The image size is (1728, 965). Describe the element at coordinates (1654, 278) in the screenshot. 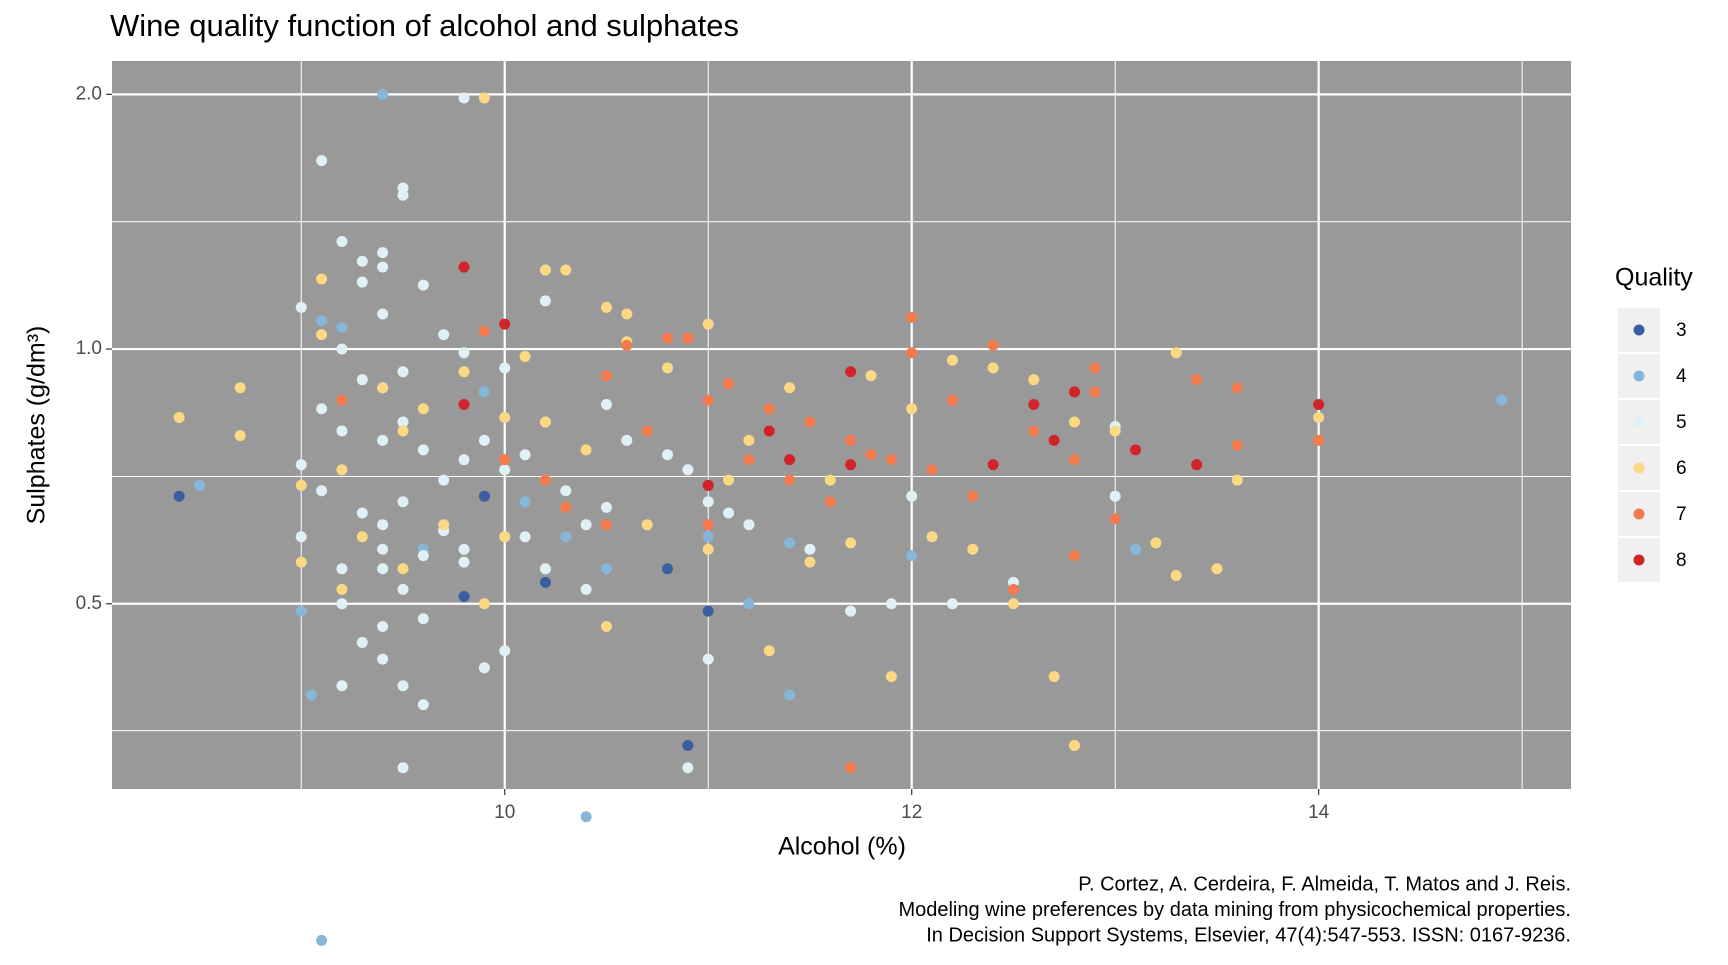

I see `legend-title: Quality` at that location.